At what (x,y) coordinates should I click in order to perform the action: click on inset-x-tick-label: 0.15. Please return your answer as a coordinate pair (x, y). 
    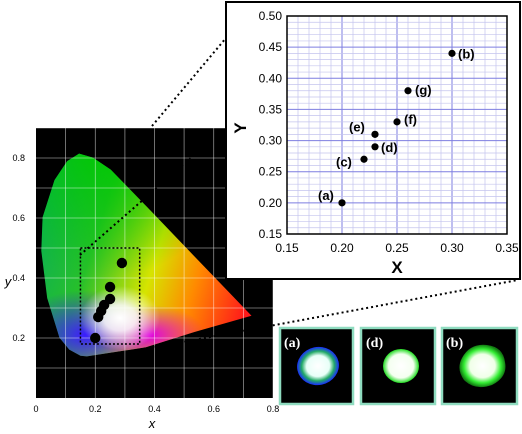
    Looking at the image, I should click on (287, 248).